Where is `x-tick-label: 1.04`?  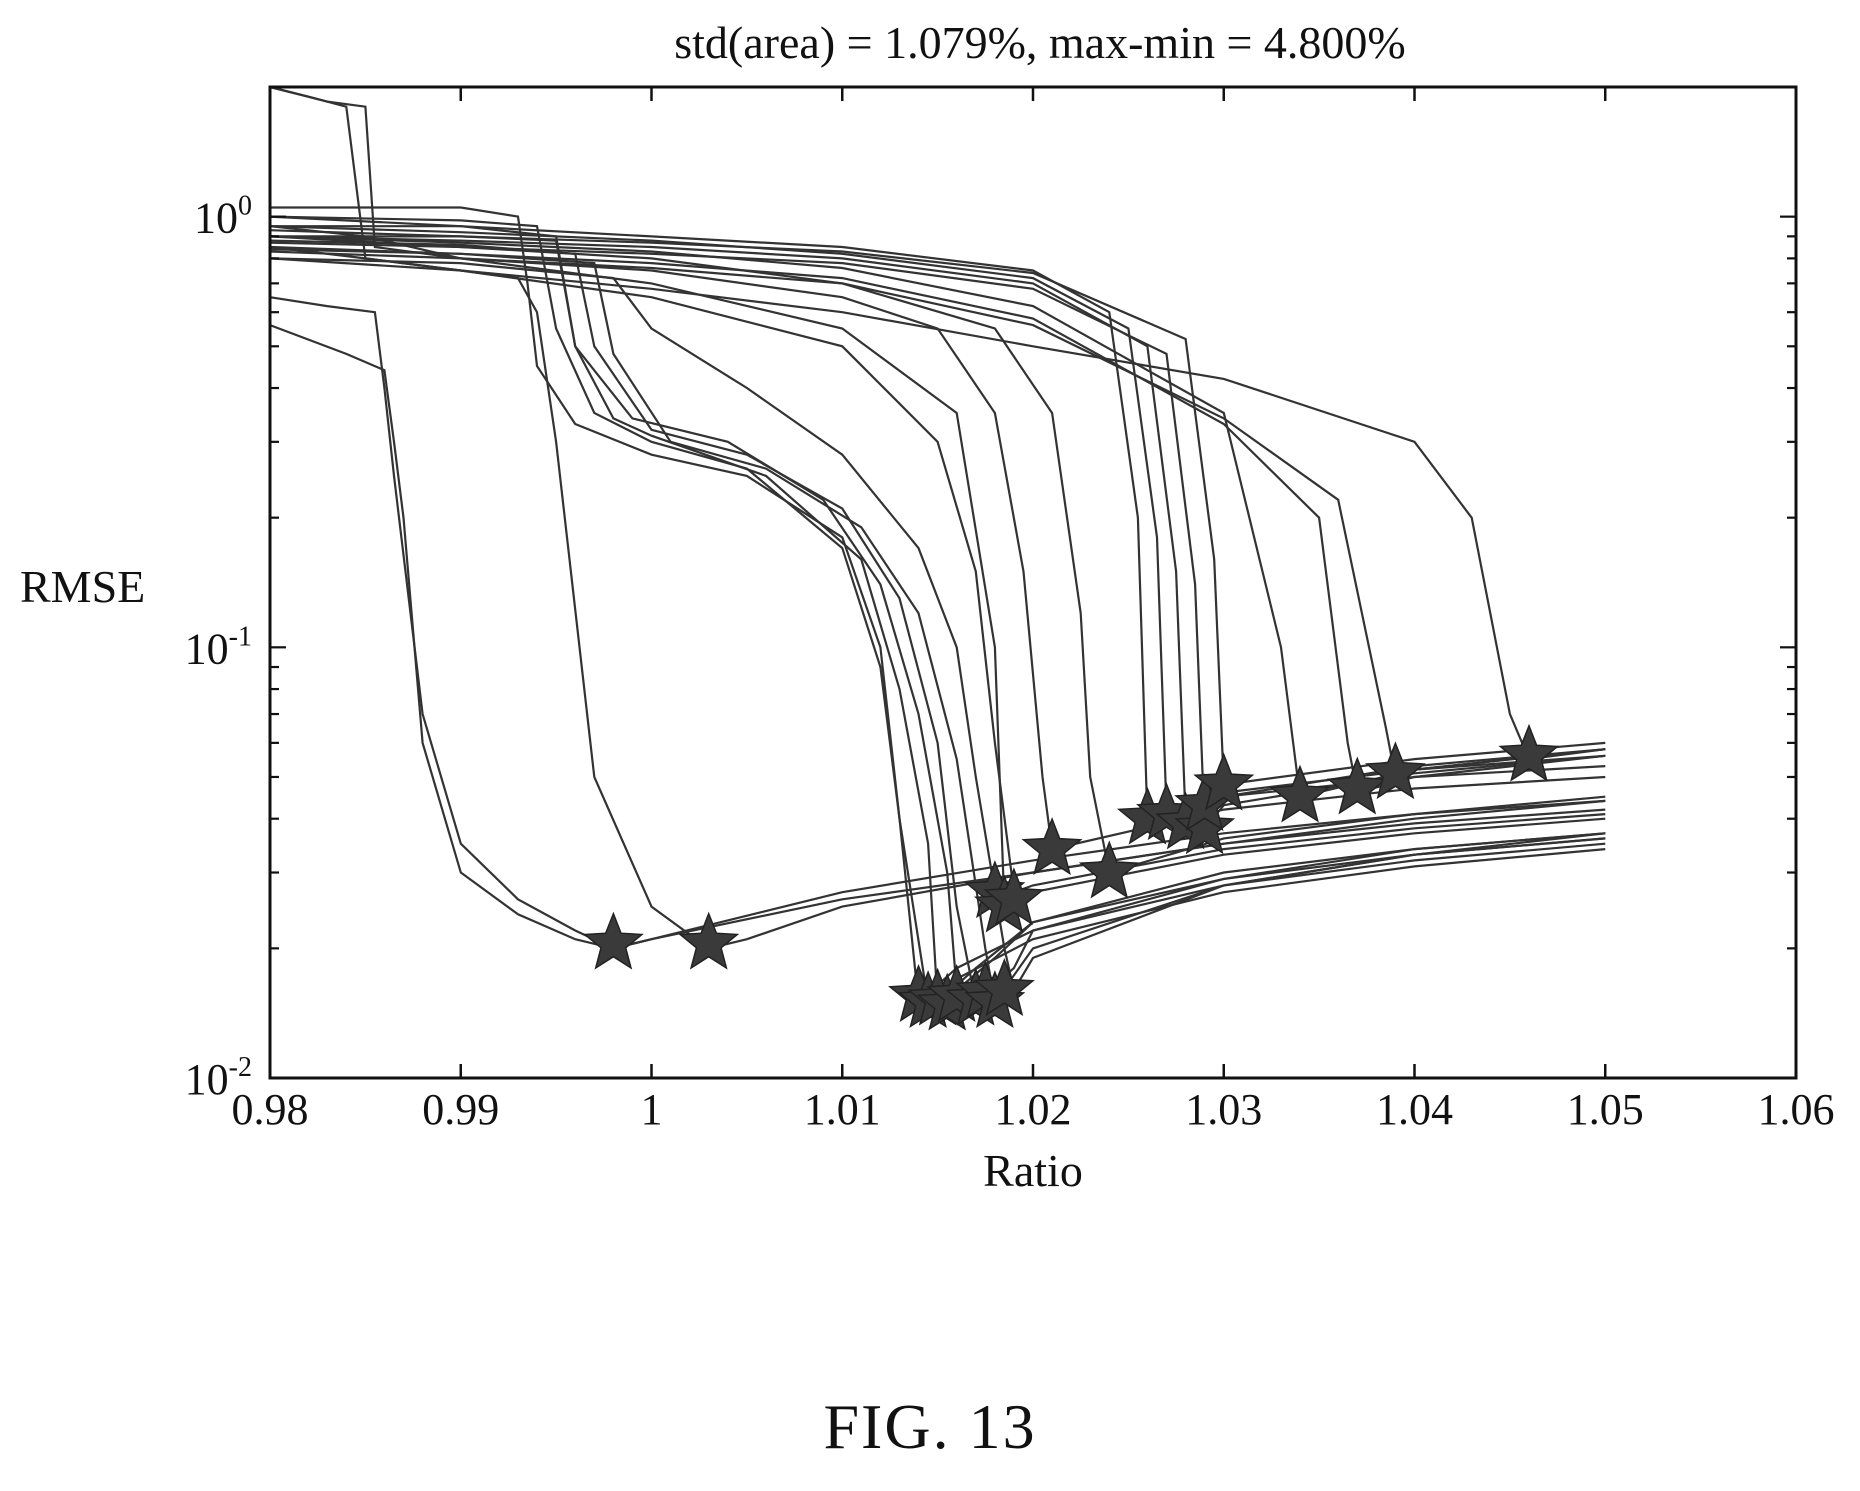
x-tick-label: 1.04 is located at coordinates (1414, 1109).